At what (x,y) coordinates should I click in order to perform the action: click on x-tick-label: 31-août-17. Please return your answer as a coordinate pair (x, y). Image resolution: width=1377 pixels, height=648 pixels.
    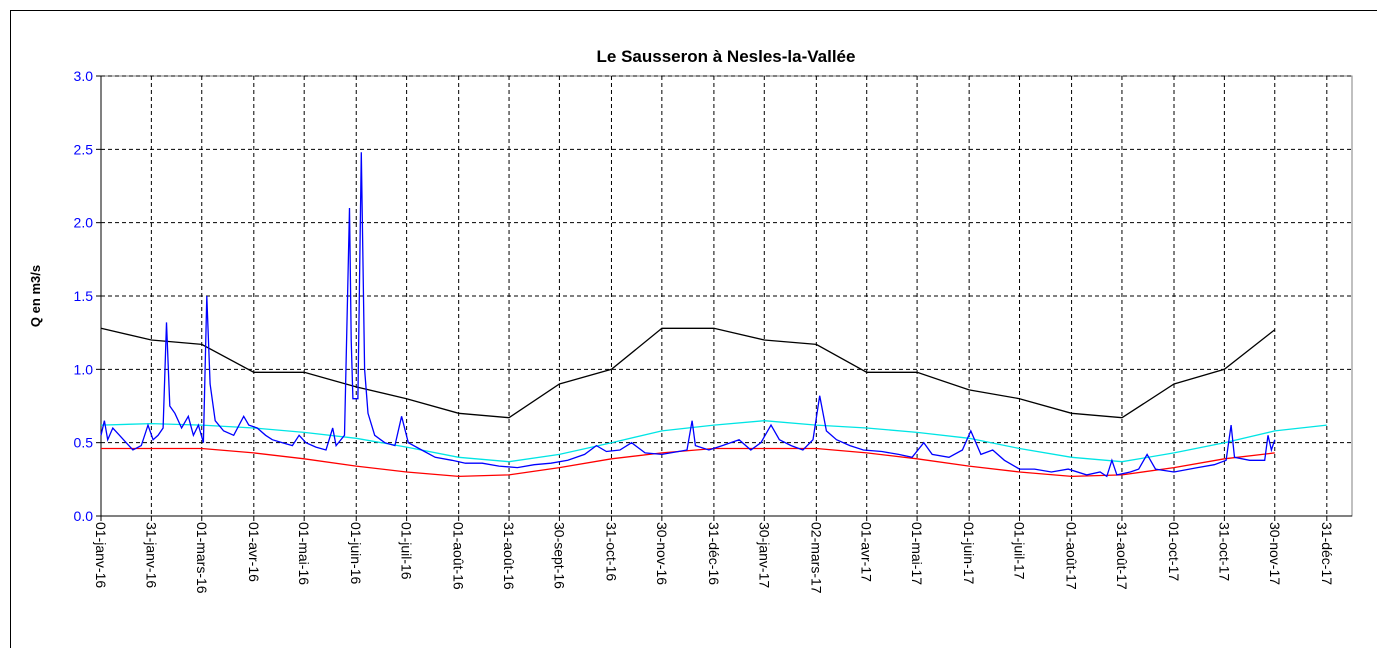
    Looking at the image, I should click on (1122, 556).